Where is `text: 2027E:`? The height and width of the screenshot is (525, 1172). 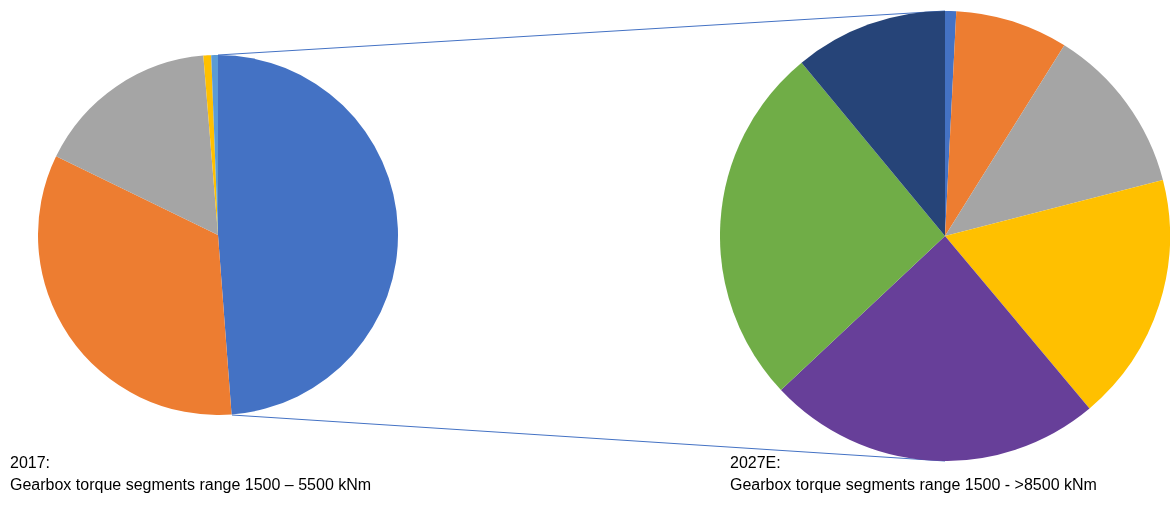
text: 2027E: is located at coordinates (756, 463).